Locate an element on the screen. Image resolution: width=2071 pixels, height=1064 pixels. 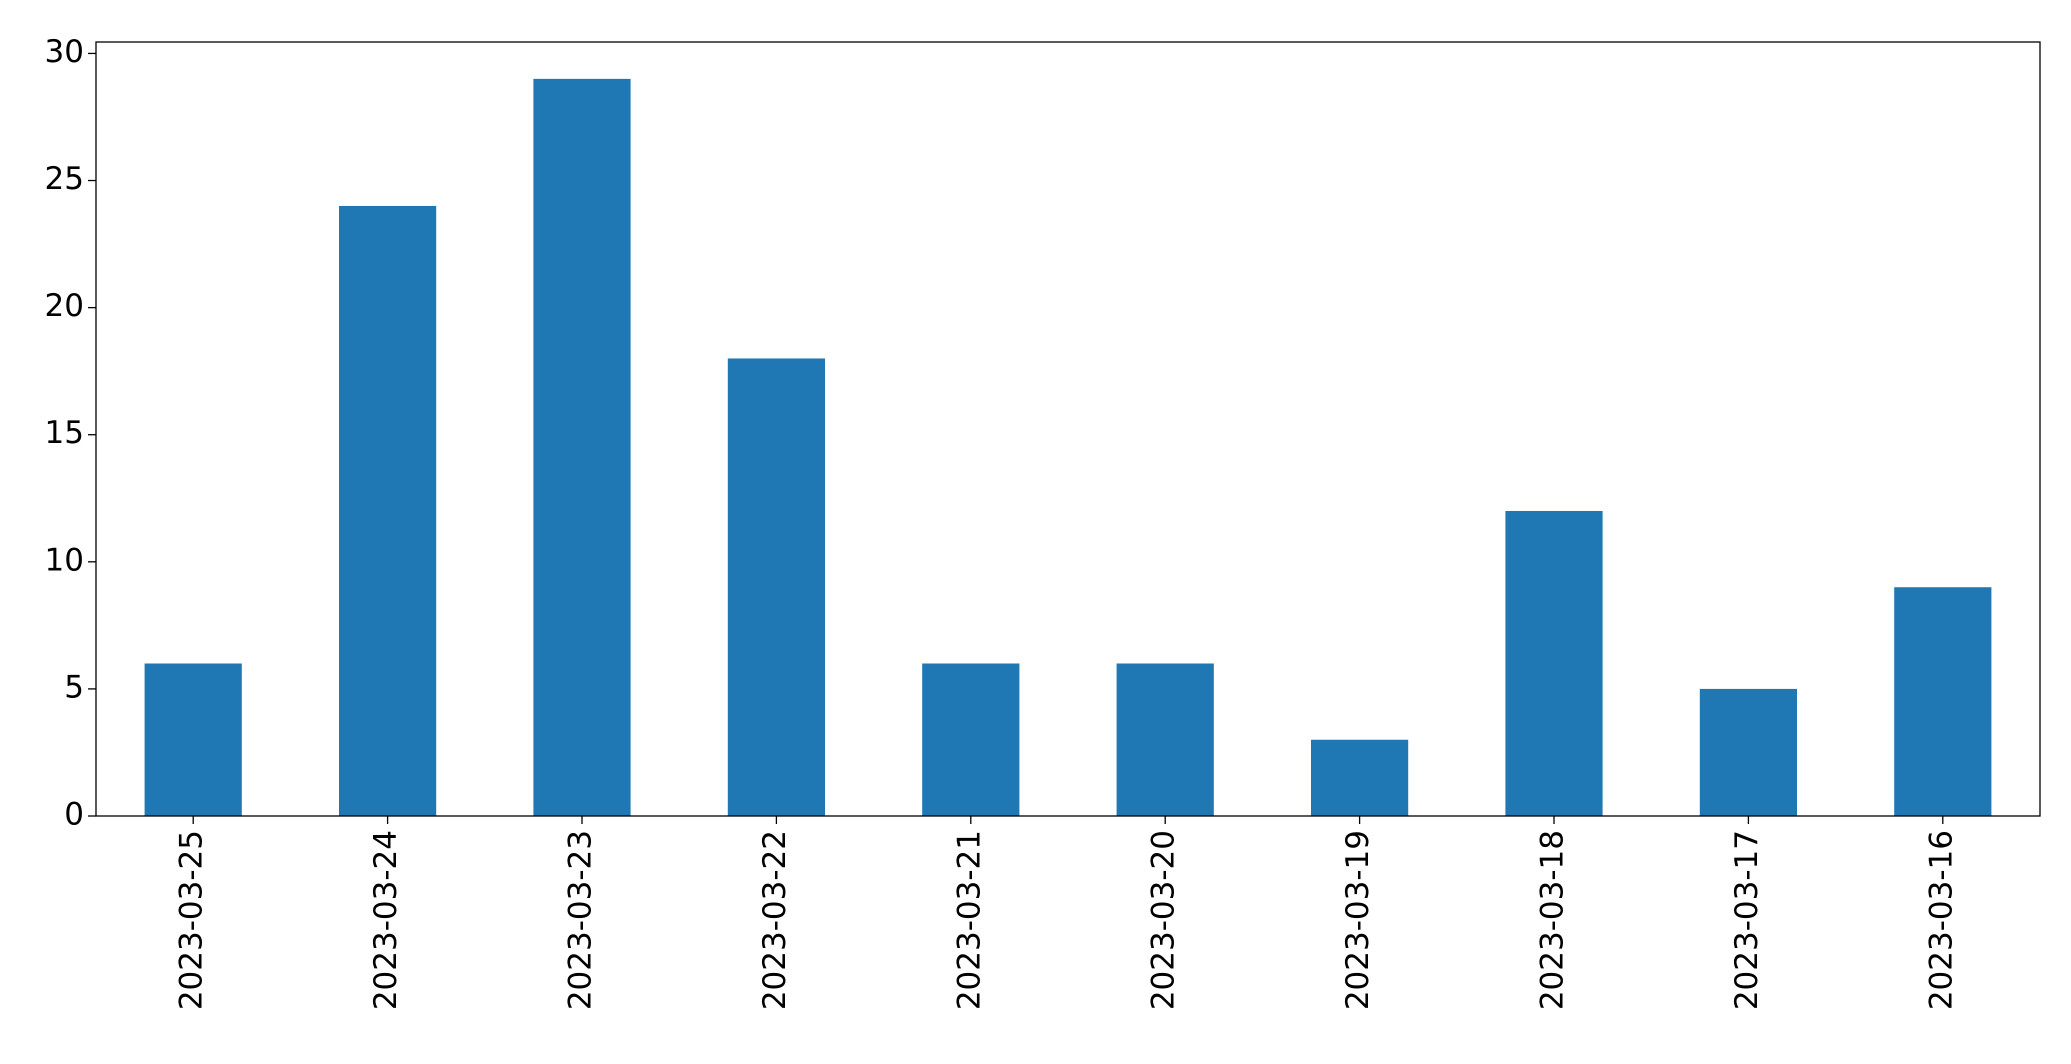
y-tick-label: 0 is located at coordinates (74, 815).